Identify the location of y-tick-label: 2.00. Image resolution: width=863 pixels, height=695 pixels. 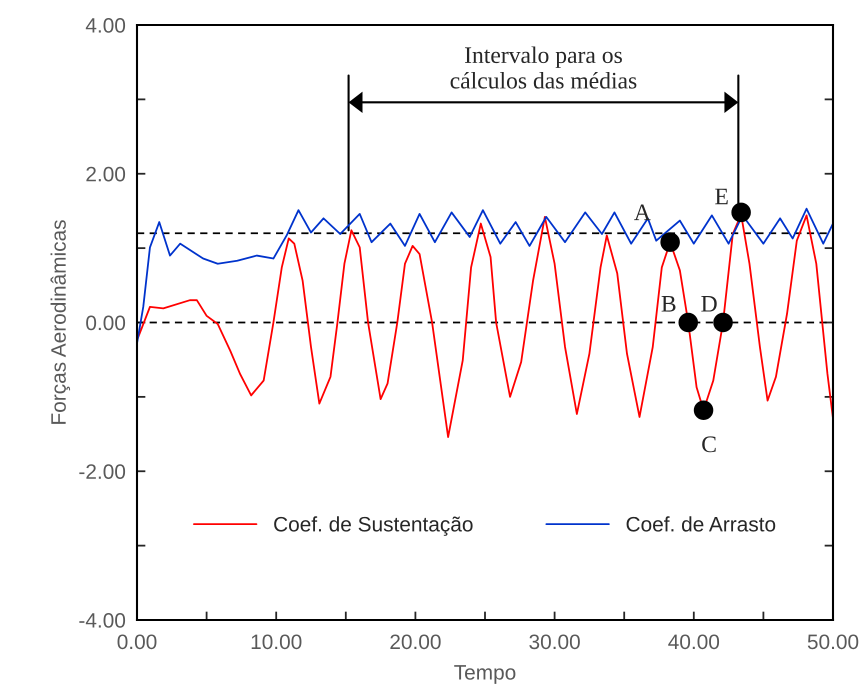
(106, 174).